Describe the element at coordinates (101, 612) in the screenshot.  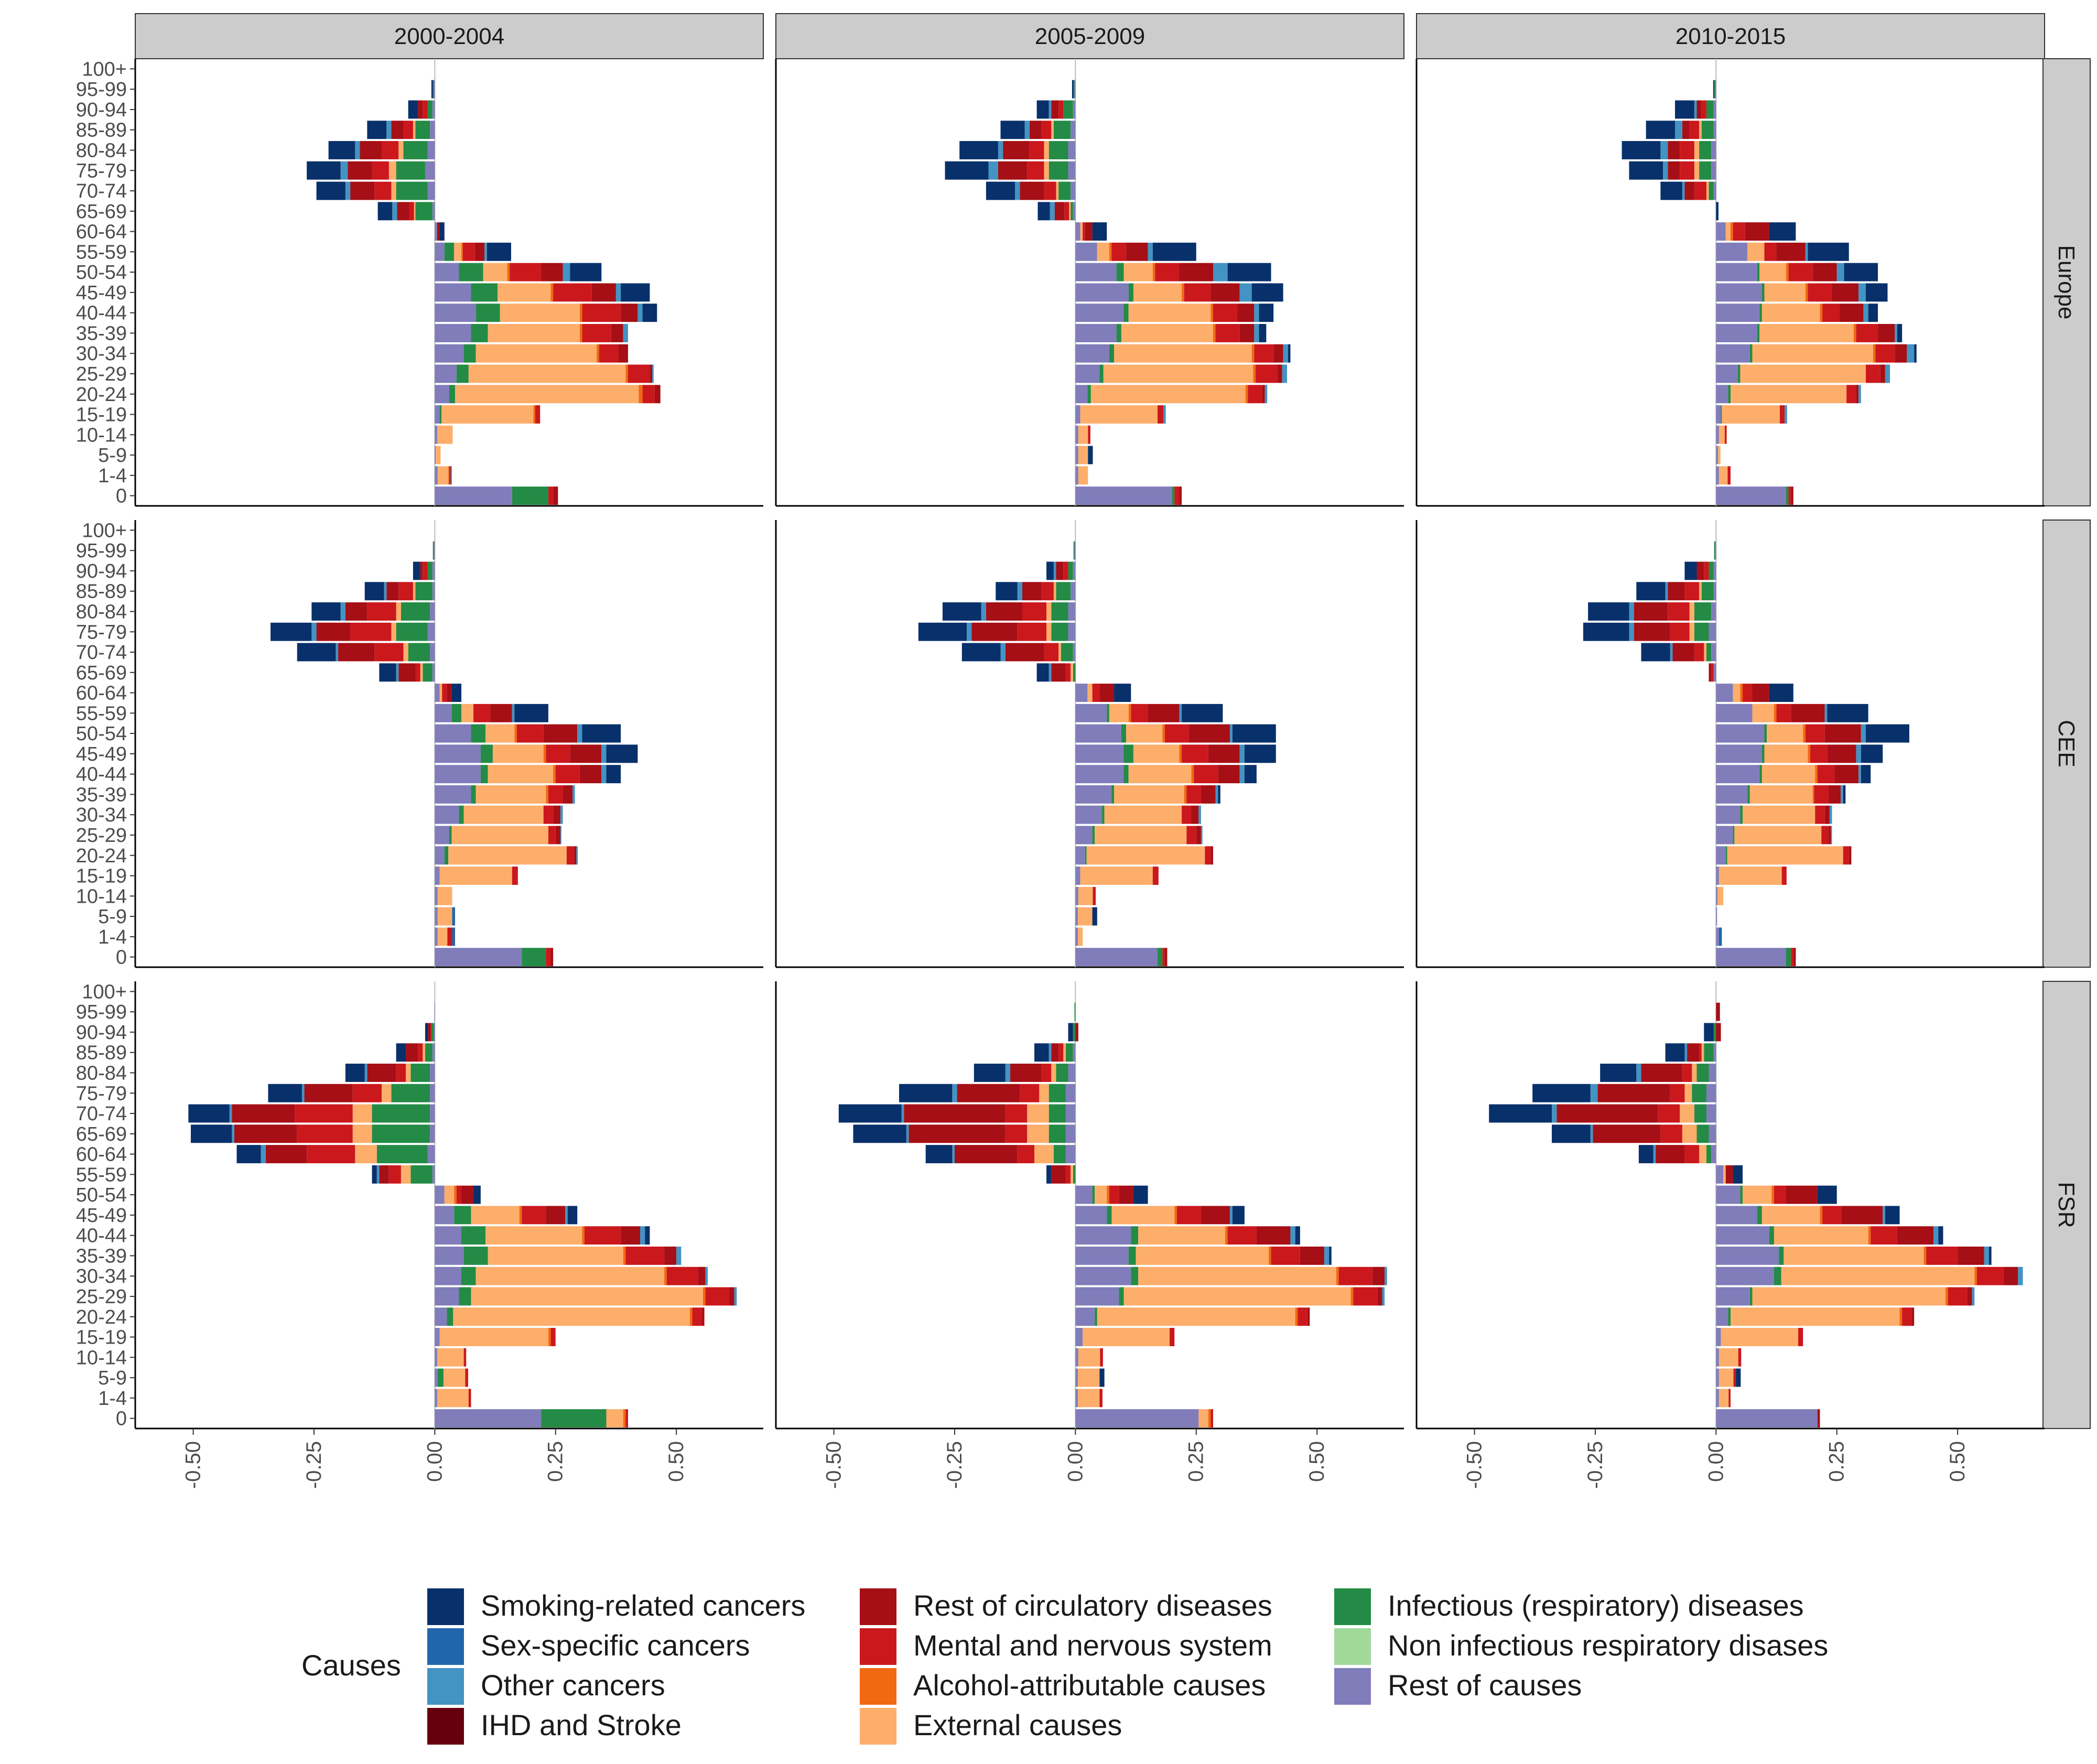
I see `y-tick-label: 80-84` at that location.